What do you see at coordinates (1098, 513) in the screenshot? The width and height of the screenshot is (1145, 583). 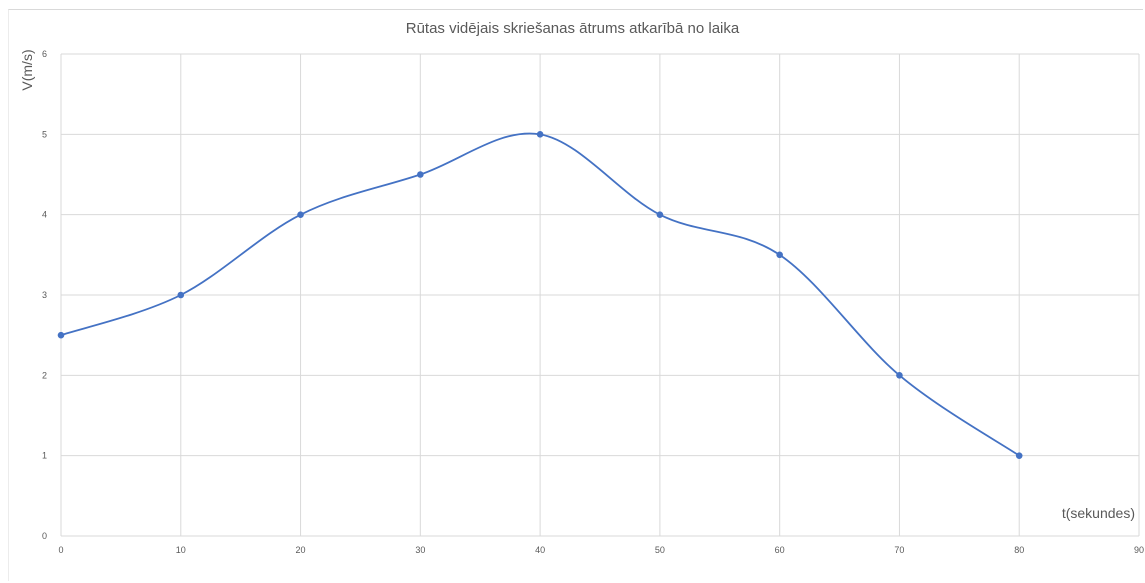 I see `x-axis-label: t(sekundes)` at bounding box center [1098, 513].